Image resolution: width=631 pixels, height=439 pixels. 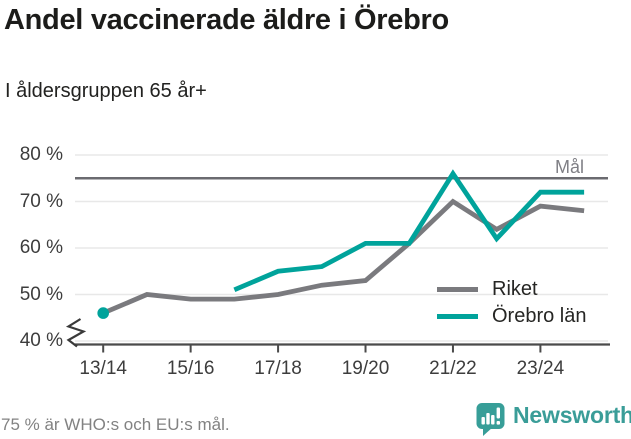 I want to click on legend-label: Riket, so click(x=515, y=289).